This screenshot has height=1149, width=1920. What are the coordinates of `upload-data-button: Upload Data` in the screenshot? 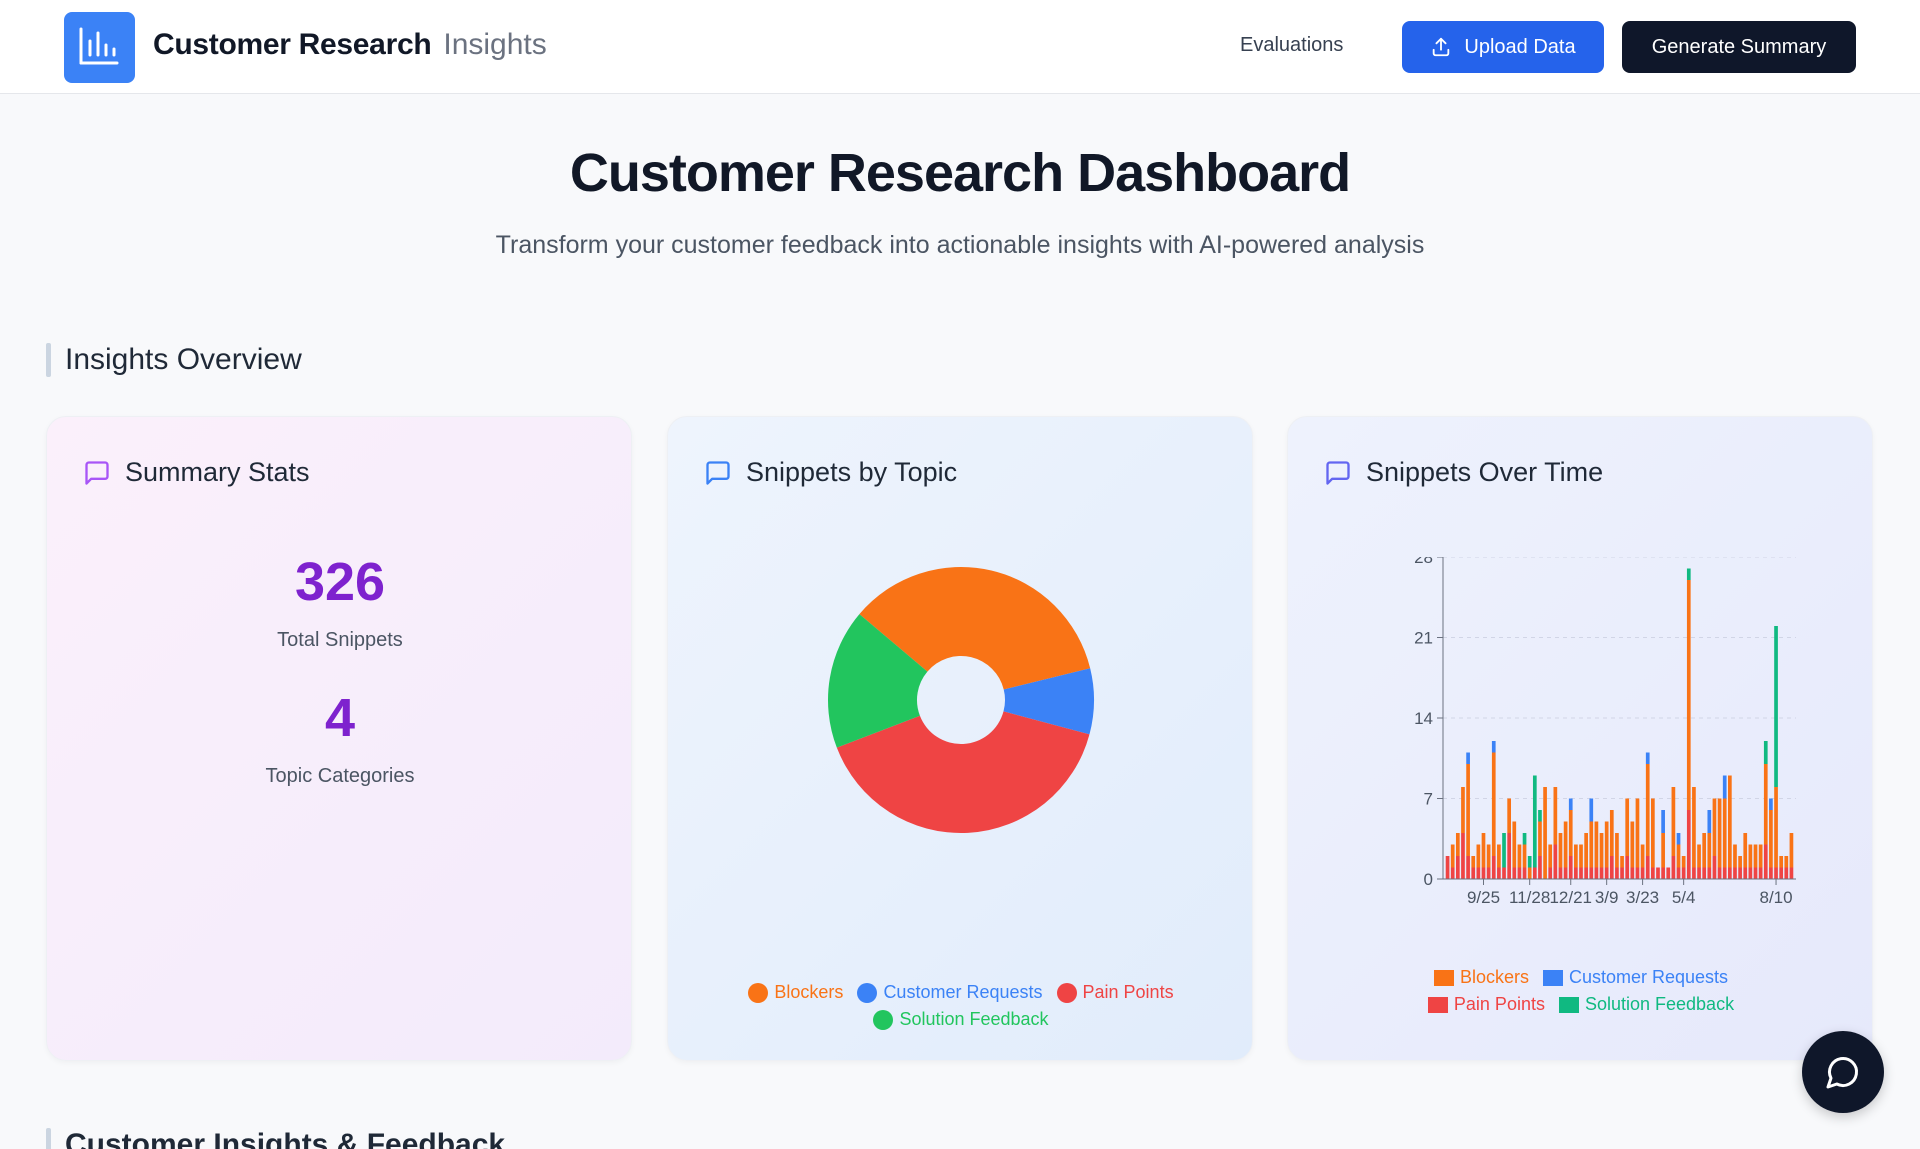 It's located at (1503, 47).